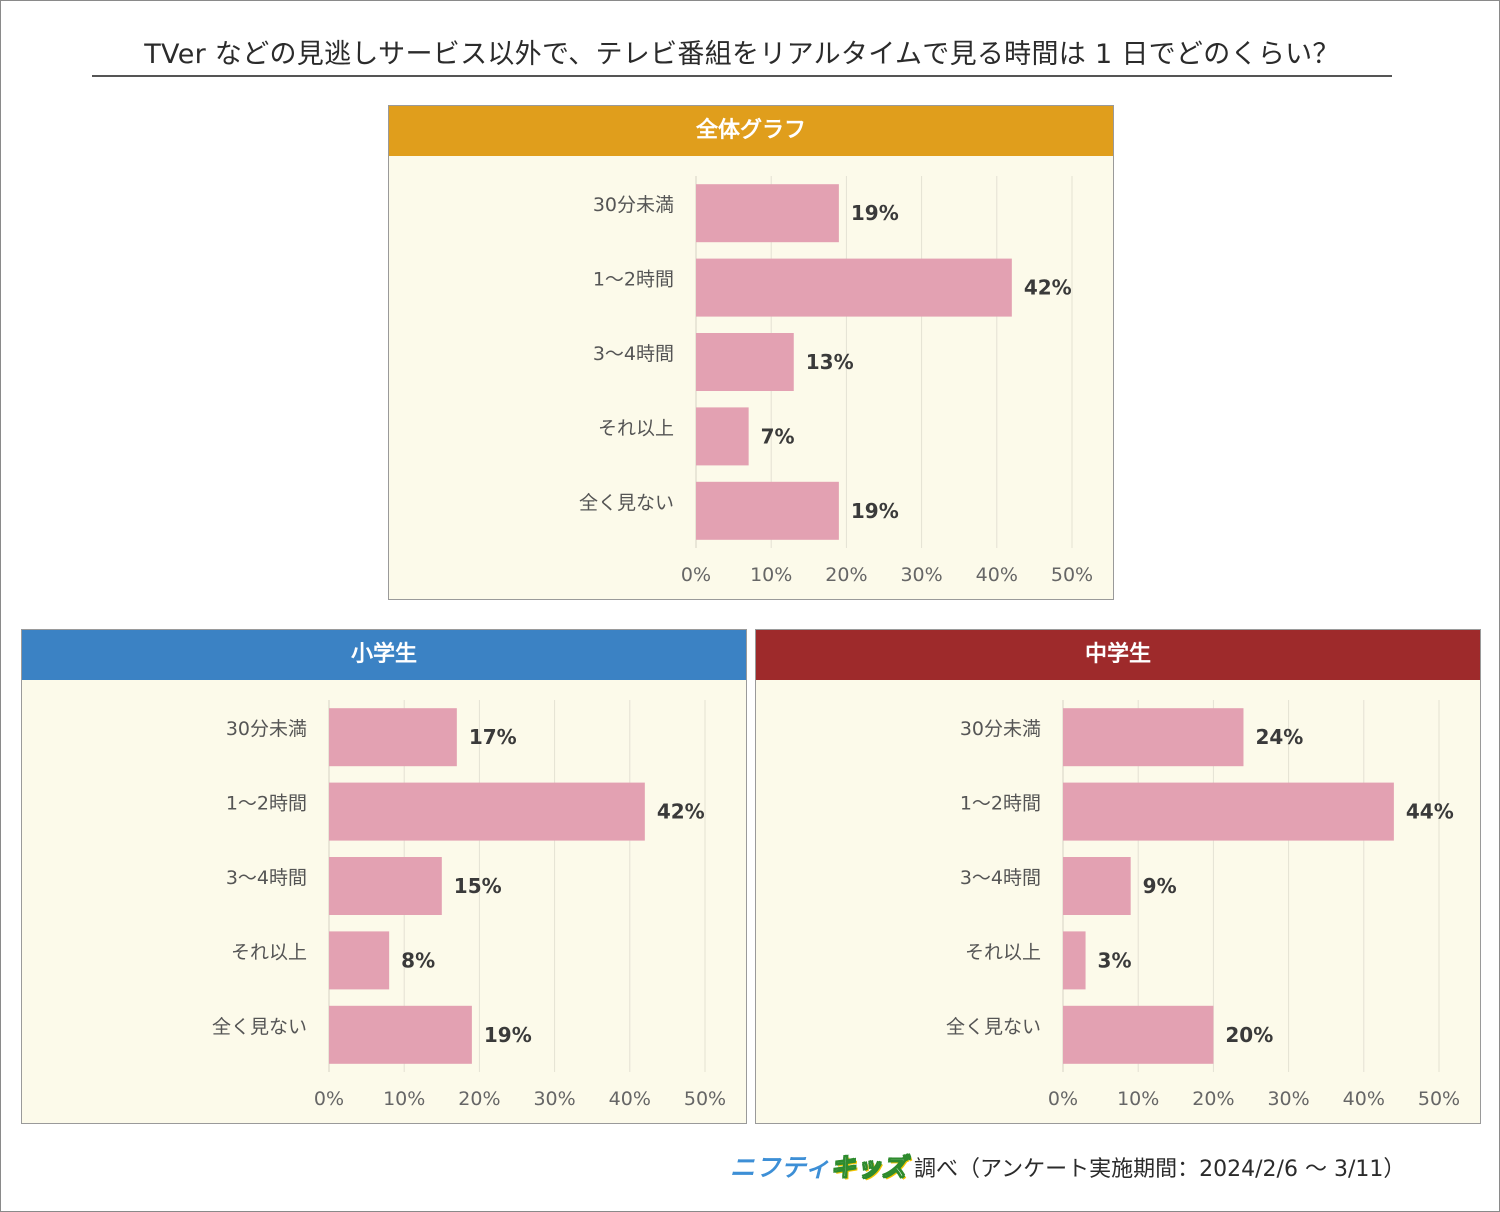 The width and height of the screenshot is (1500, 1212). Describe the element at coordinates (742, 76) in the screenshot. I see `title-underline` at that location.